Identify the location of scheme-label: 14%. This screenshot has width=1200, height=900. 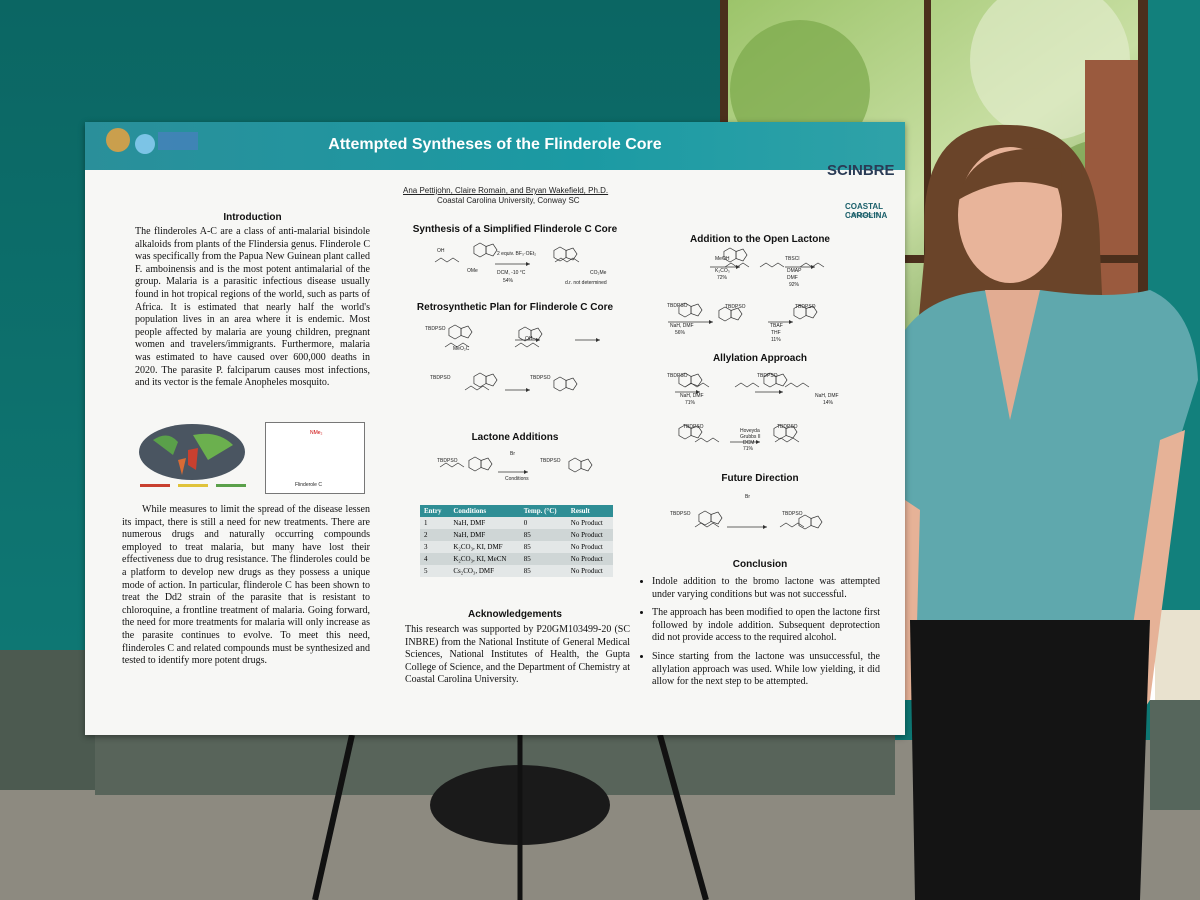
(828, 403).